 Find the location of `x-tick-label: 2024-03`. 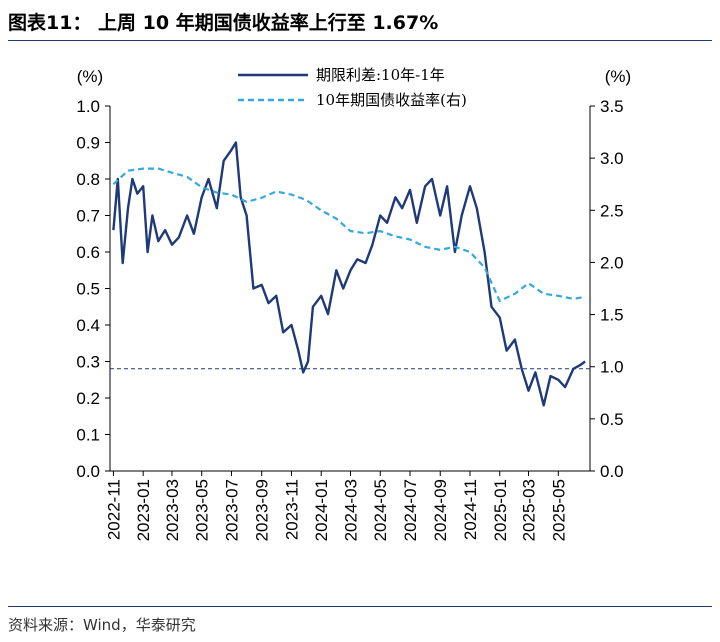

x-tick-label: 2024-03 is located at coordinates (350, 510).